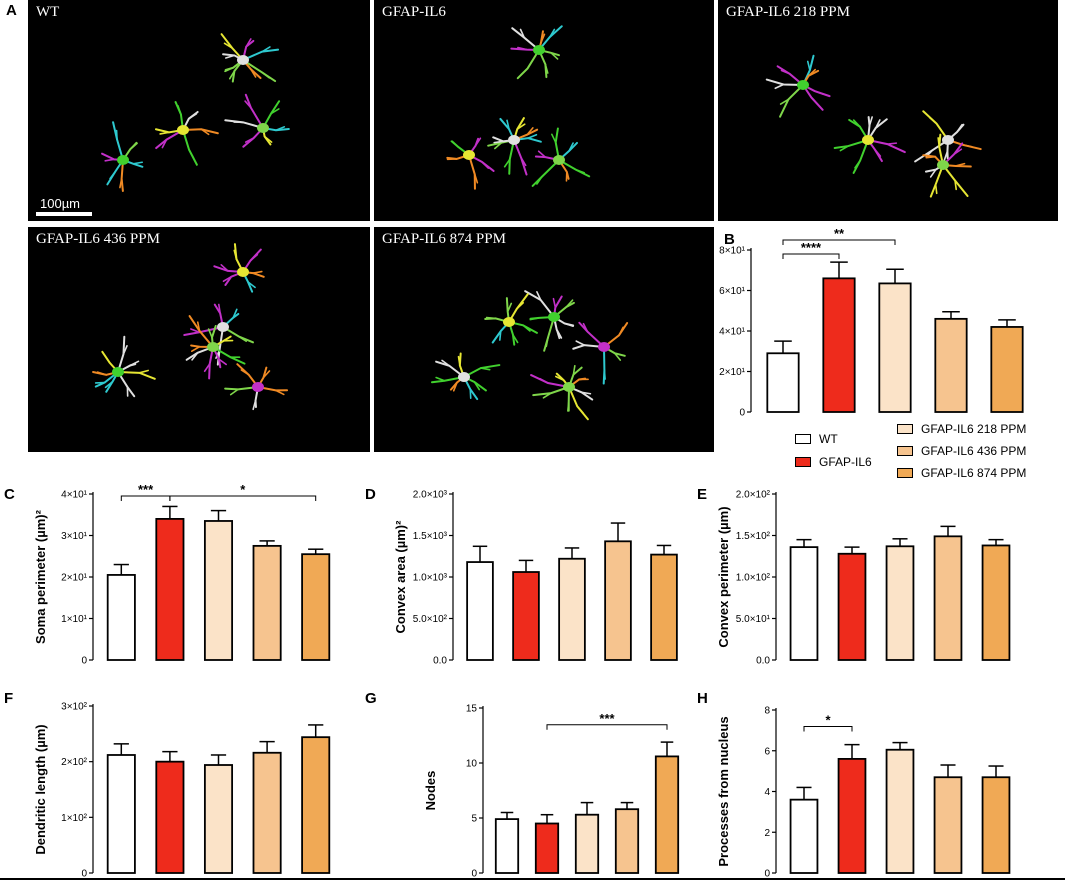 This screenshot has height=881, width=1065. What do you see at coordinates (74, 762) in the screenshot?
I see `y-tick-label: 2×10²` at bounding box center [74, 762].